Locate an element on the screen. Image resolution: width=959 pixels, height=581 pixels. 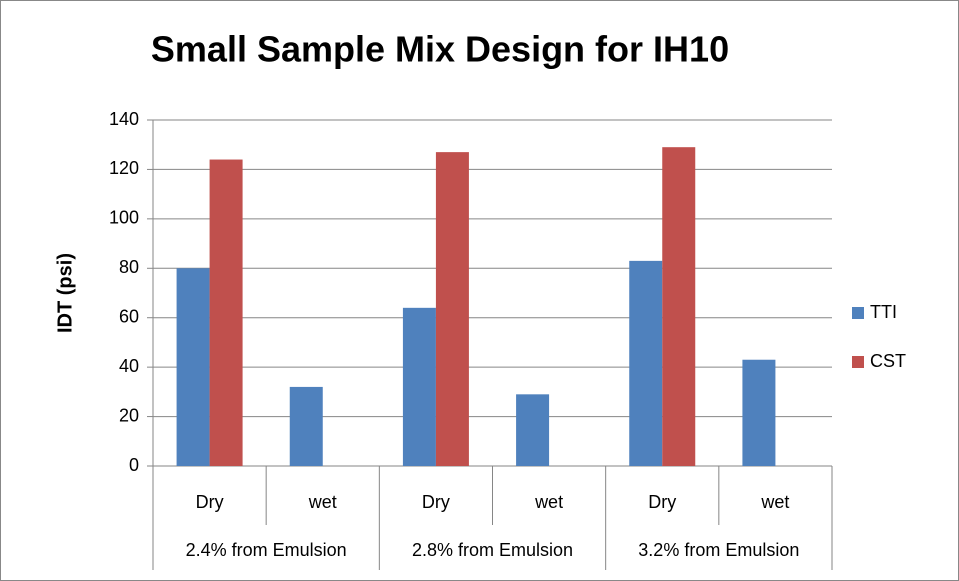
y-tick-label: 120 is located at coordinates (124, 168).